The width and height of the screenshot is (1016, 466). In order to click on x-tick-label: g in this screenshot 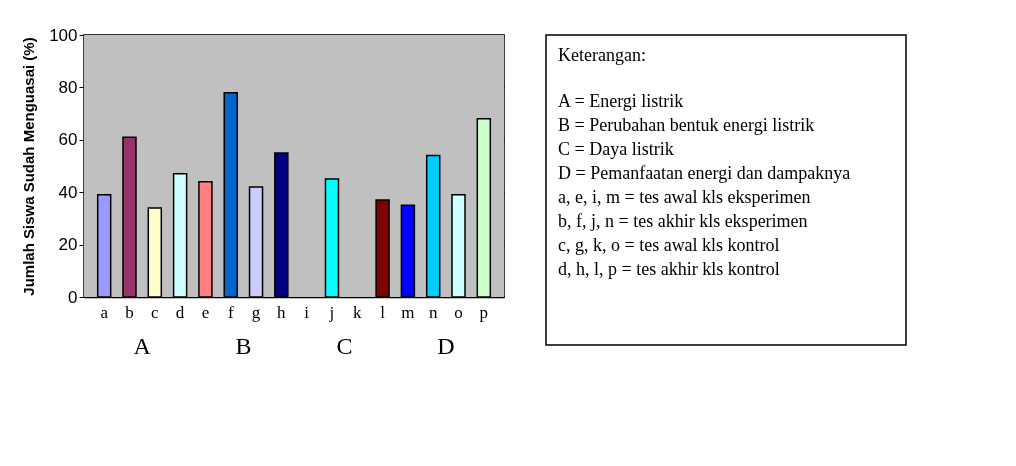, I will do `click(256, 312)`.